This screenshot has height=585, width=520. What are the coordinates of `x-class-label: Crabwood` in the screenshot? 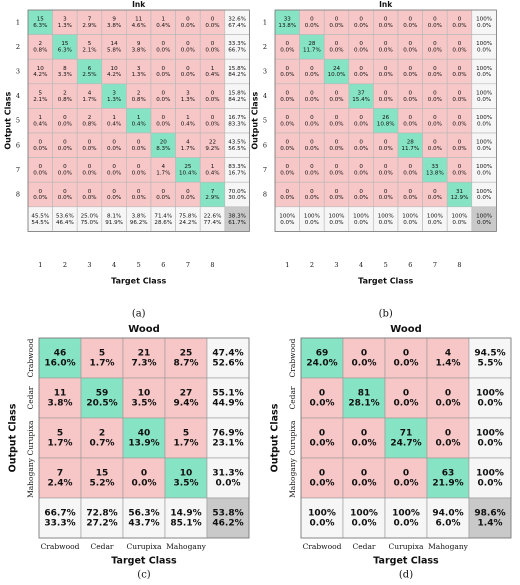 It's located at (60, 546).